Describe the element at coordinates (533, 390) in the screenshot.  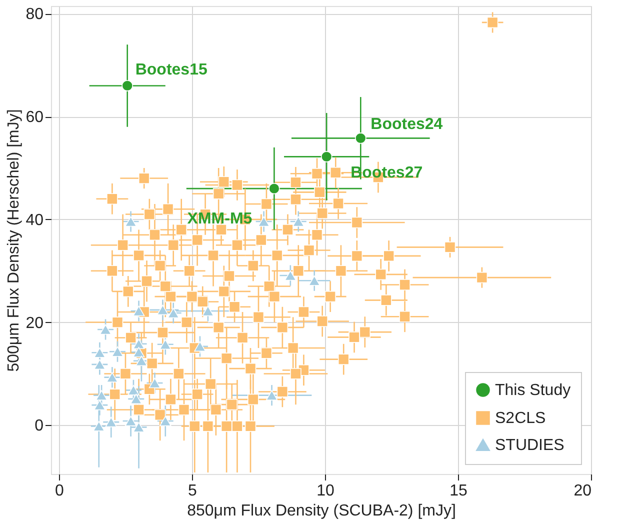
I see `legend-label: This Study` at that location.